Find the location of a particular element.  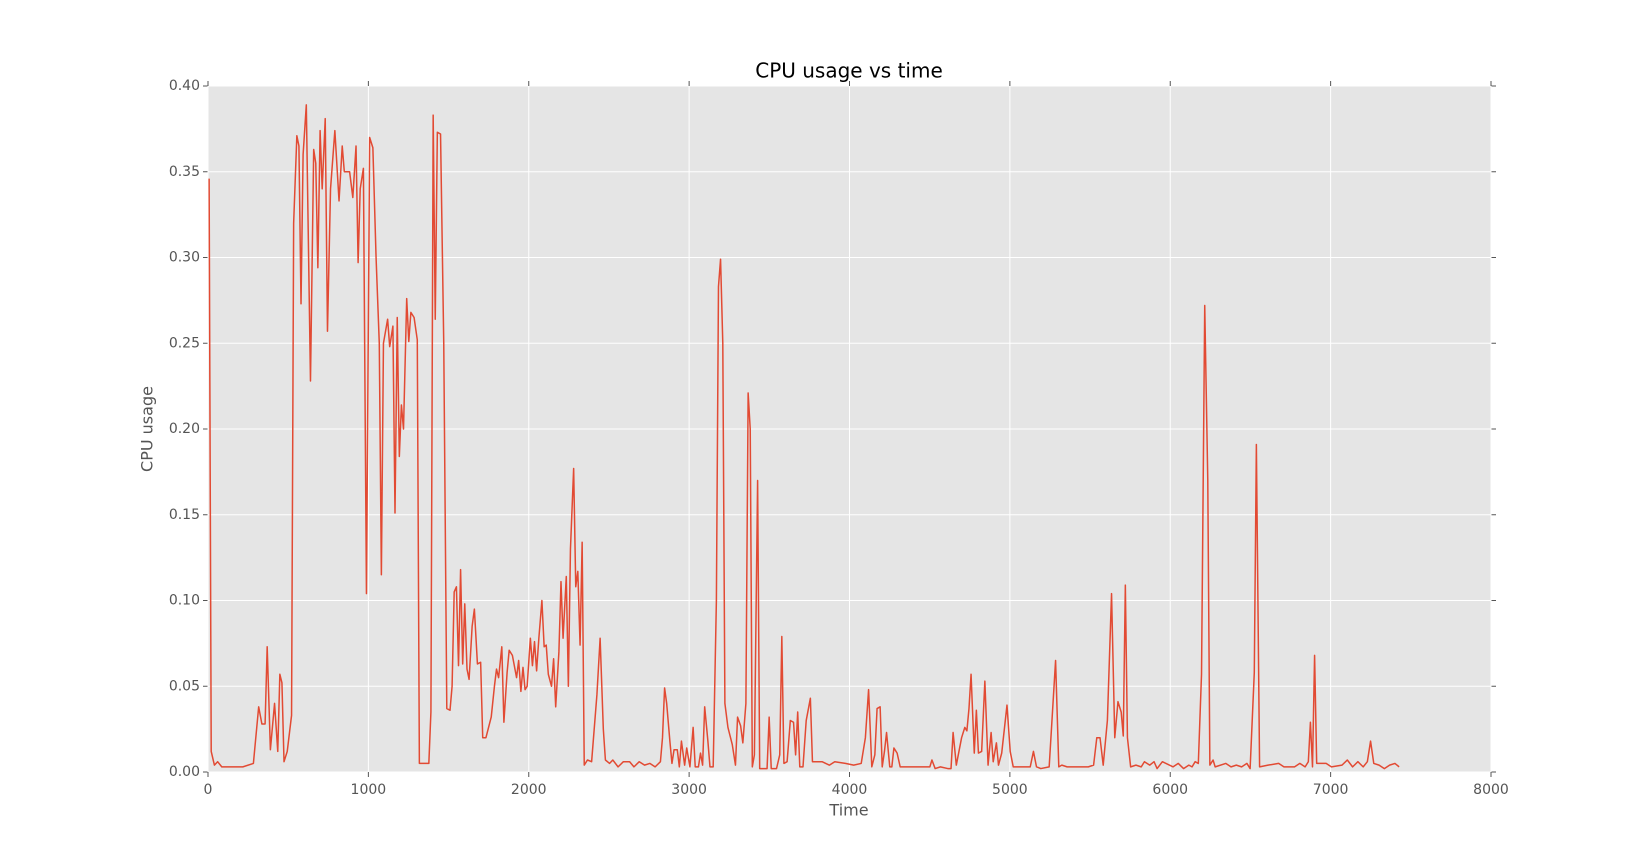

y-tick-label: 0.10 is located at coordinates (184, 601).